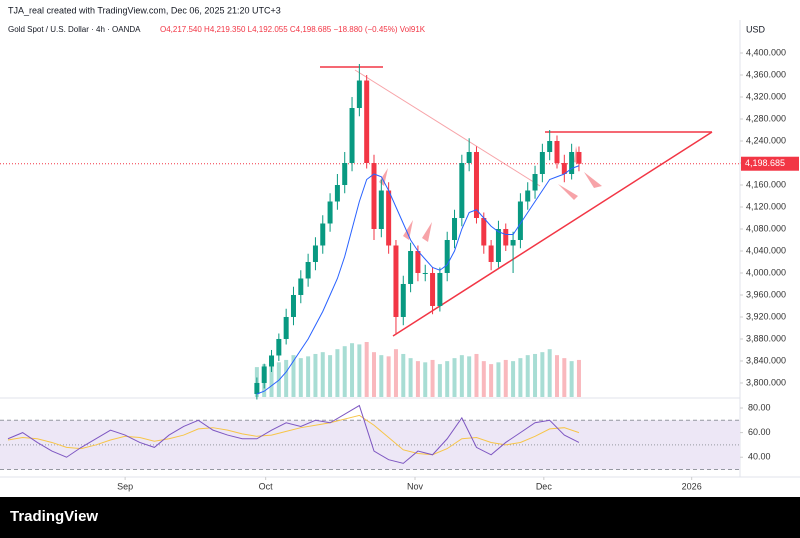  Describe the element at coordinates (766, 184) in the screenshot. I see `y-tick-label: 4,160.000` at that location.